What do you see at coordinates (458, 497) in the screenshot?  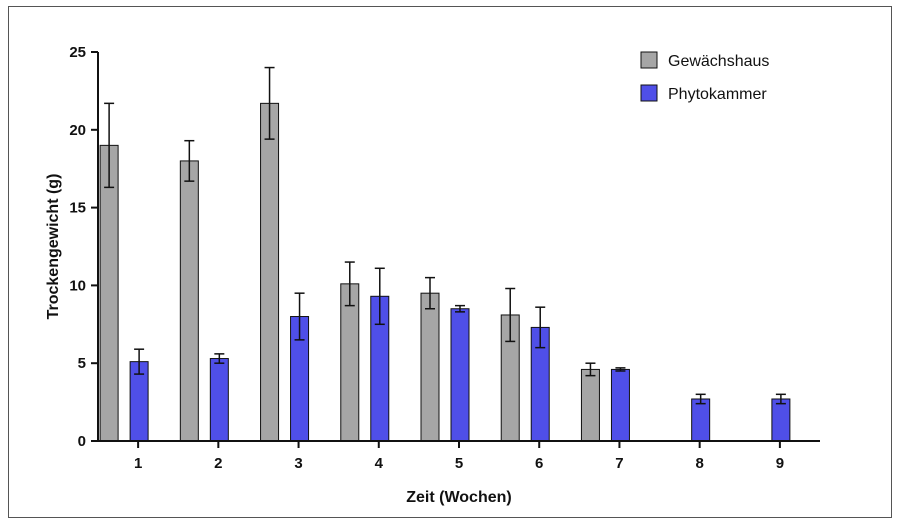 I see `x-axis-title: Zeit (Wochen)` at bounding box center [458, 497].